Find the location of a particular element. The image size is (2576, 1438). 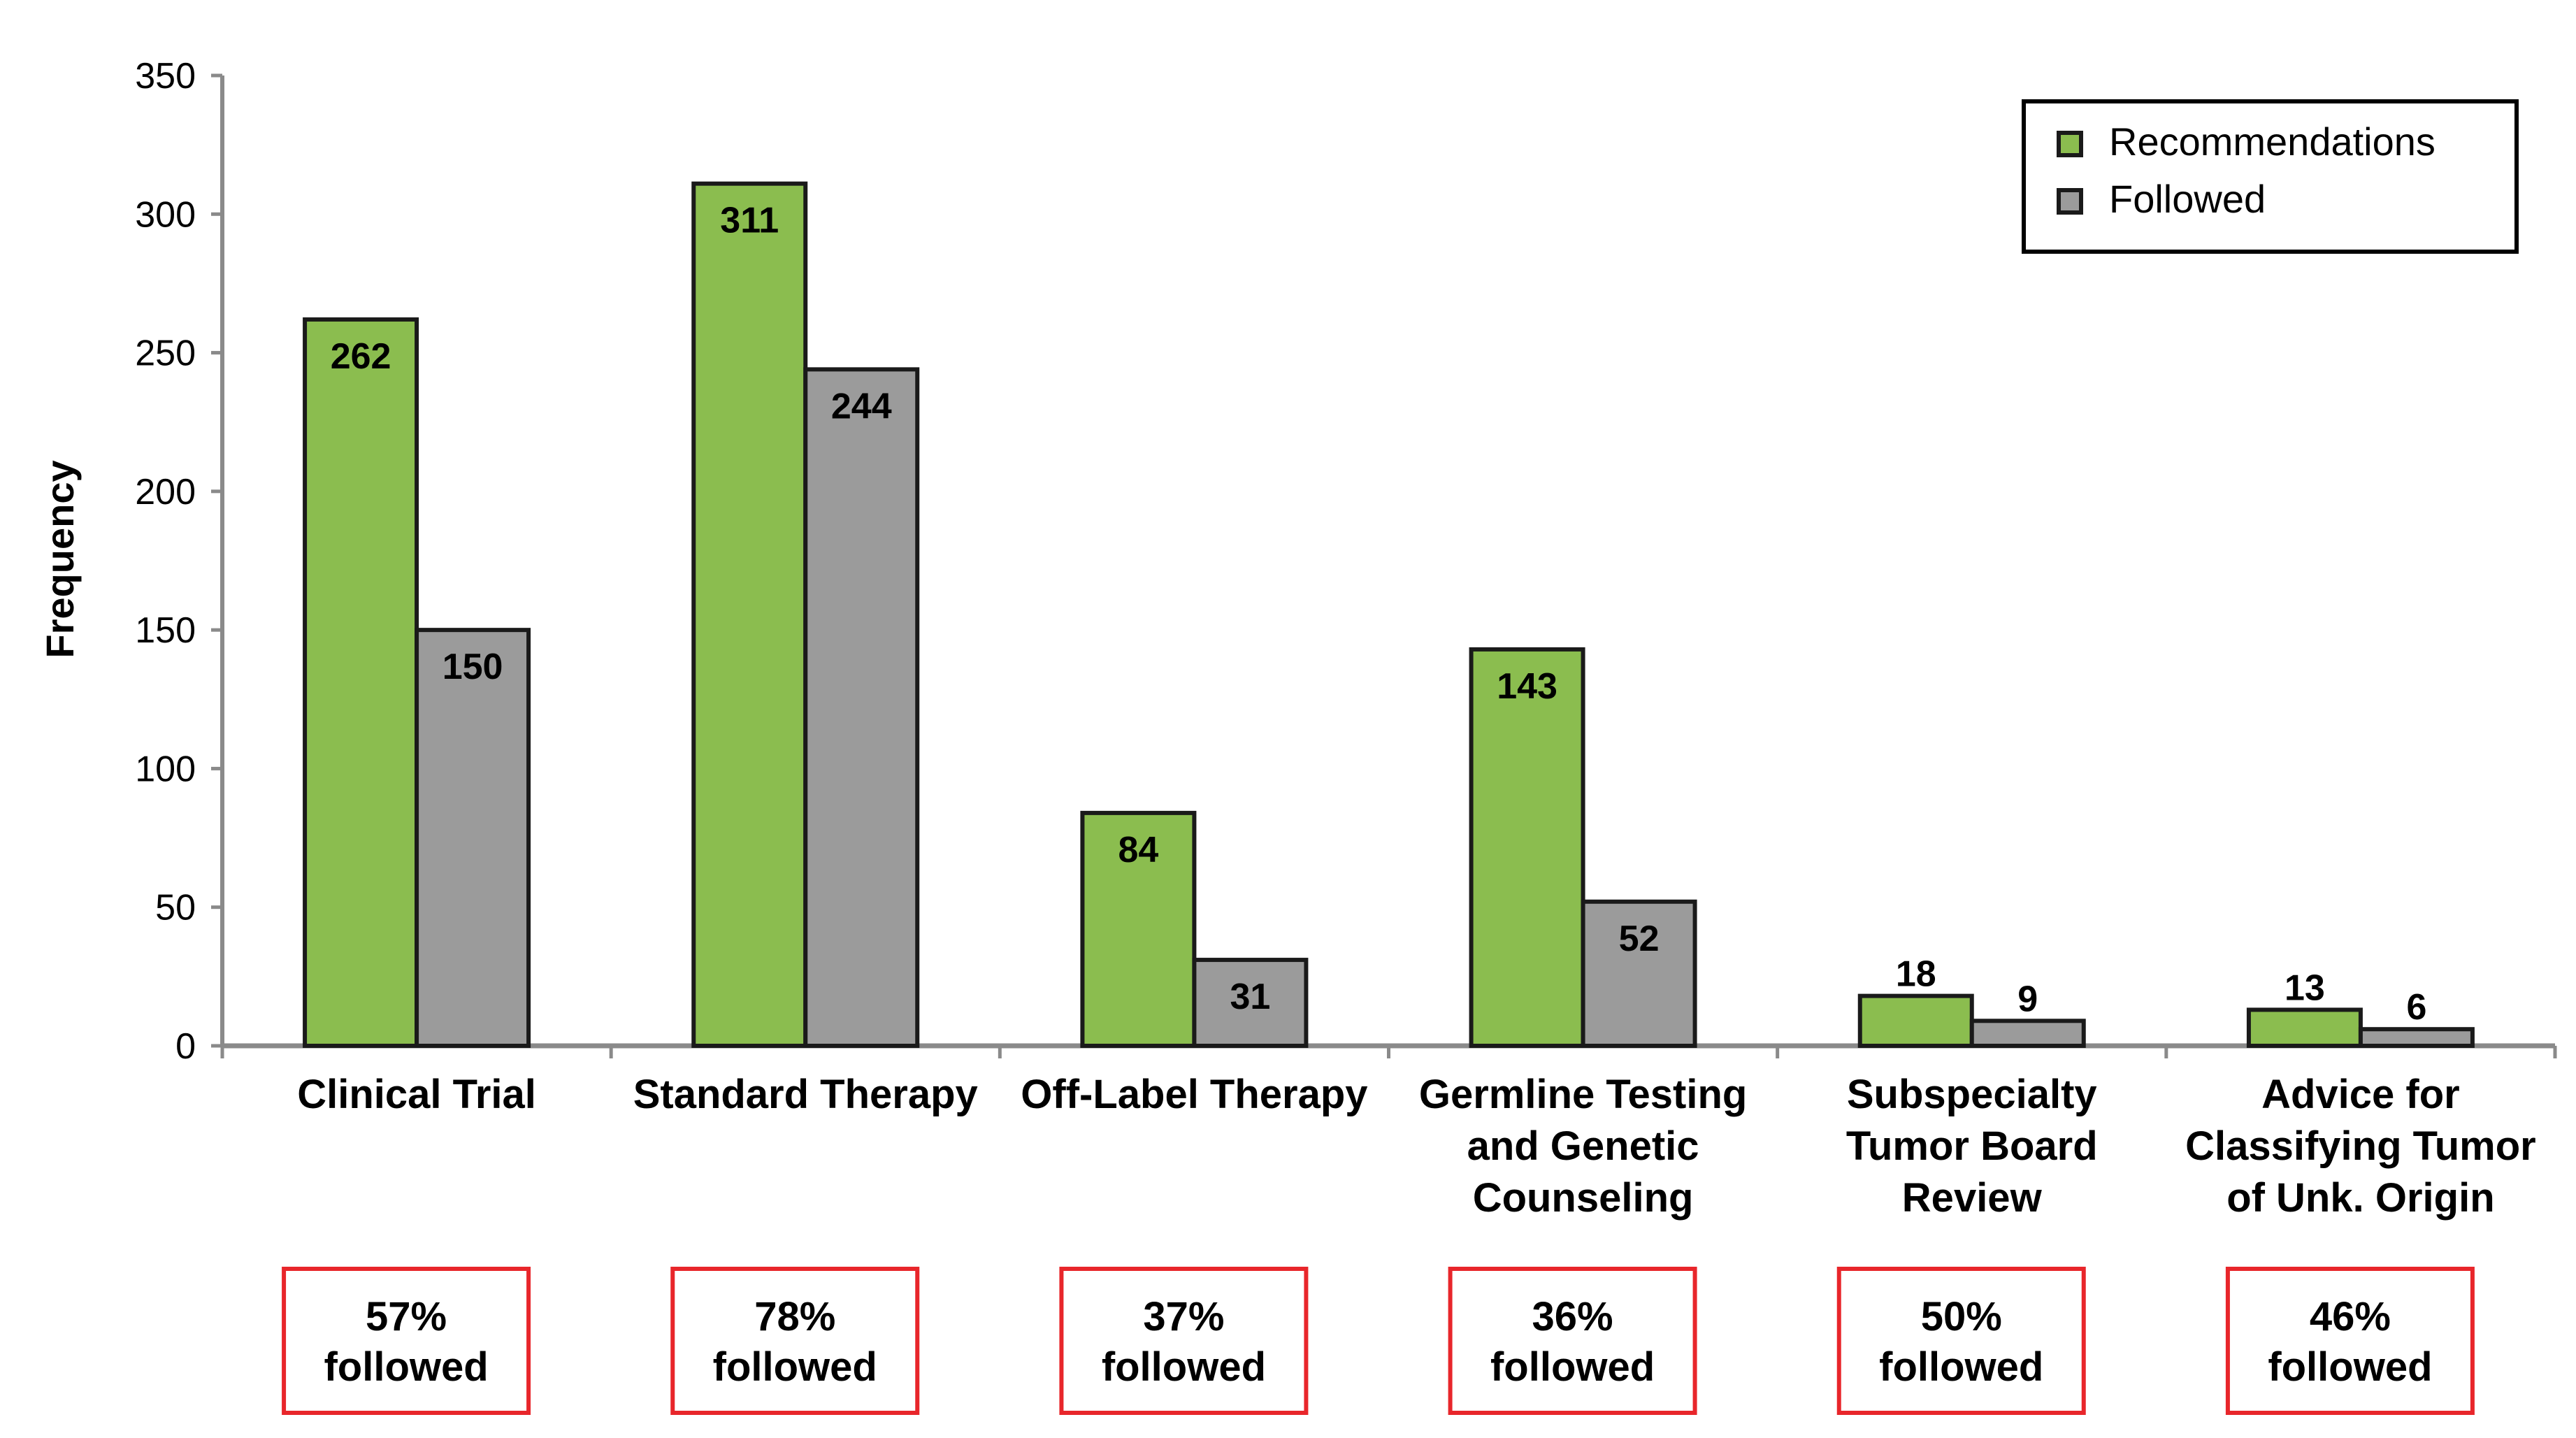

y-tick-label: 150 is located at coordinates (165, 631).